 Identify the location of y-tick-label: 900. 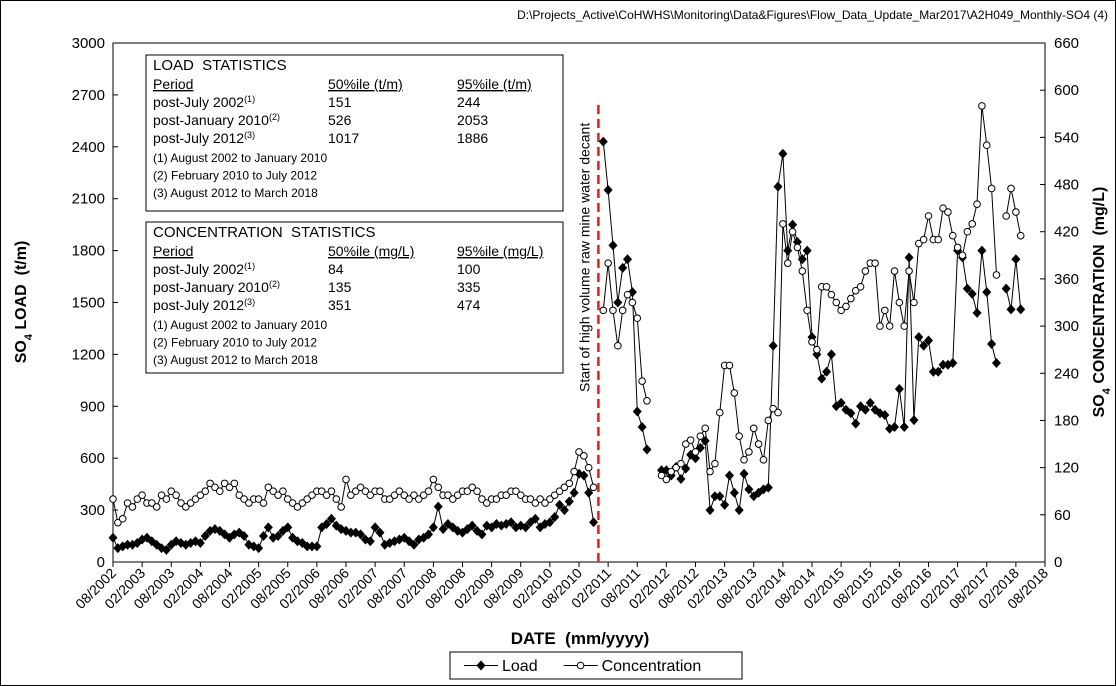
(92, 406).